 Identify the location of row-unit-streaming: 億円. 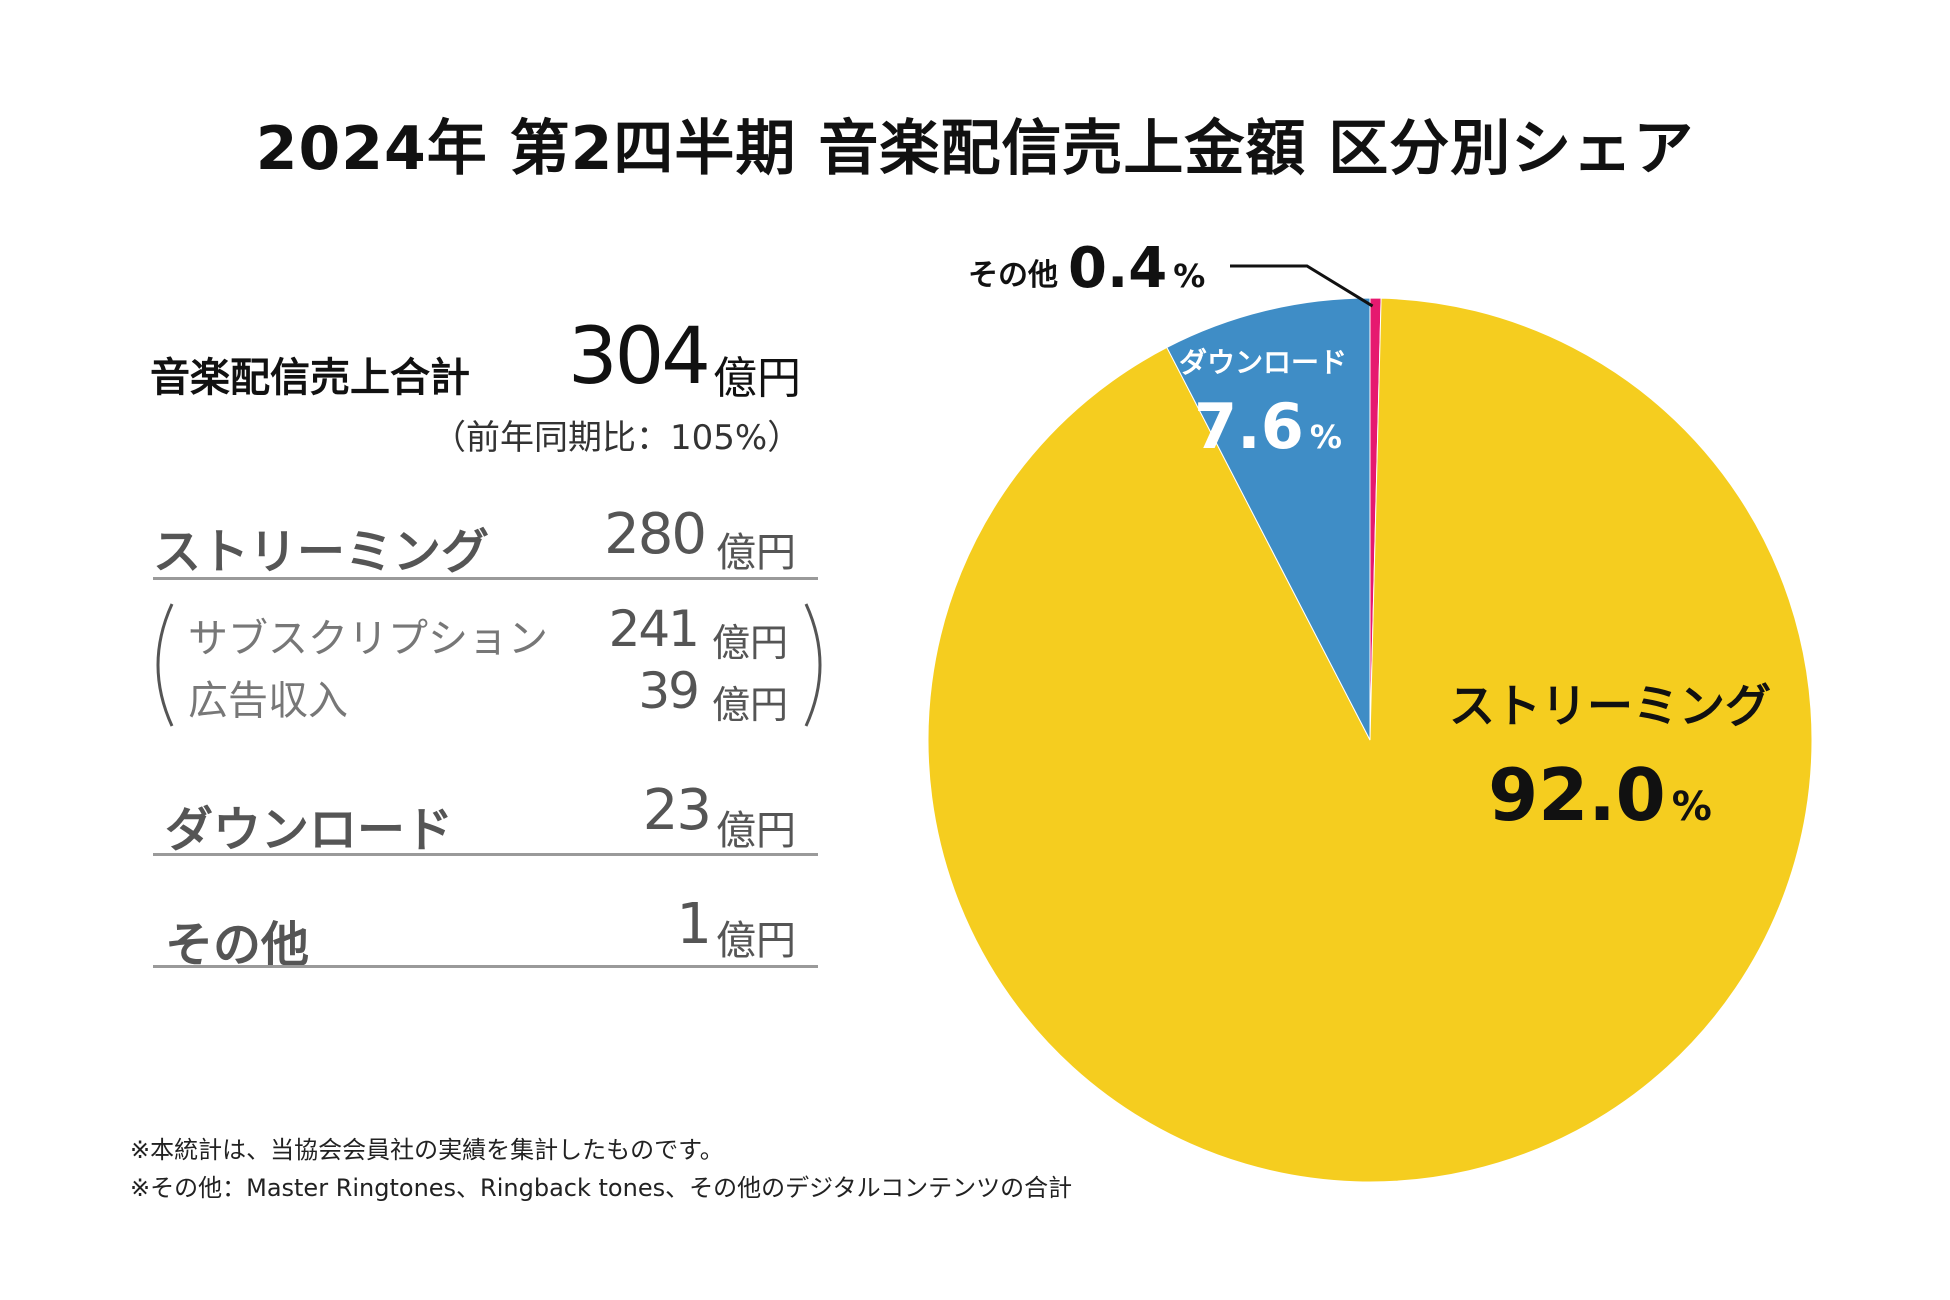
(756, 553).